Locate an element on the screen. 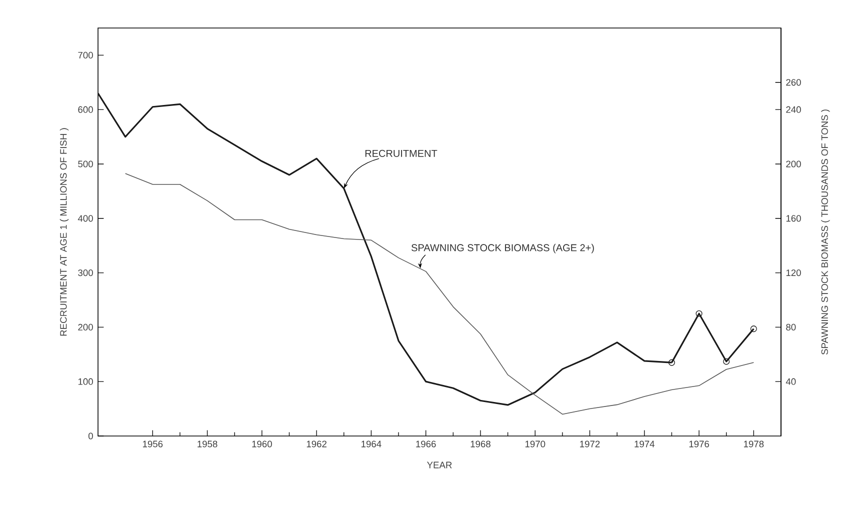 This screenshot has height=506, width=859. y2-axis-title: SPAWNING STOCK BIOMASS ( THOUSANDS OF TONS ) is located at coordinates (825, 232).